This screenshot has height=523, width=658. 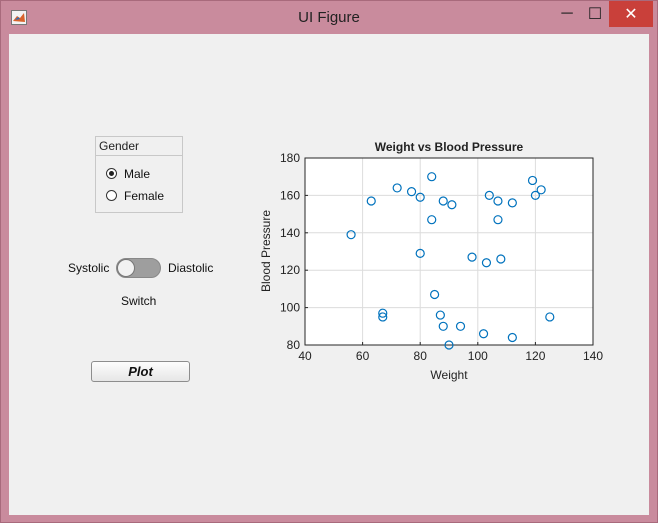 I want to click on matlab-logo-icon, so click(x=19, y=17).